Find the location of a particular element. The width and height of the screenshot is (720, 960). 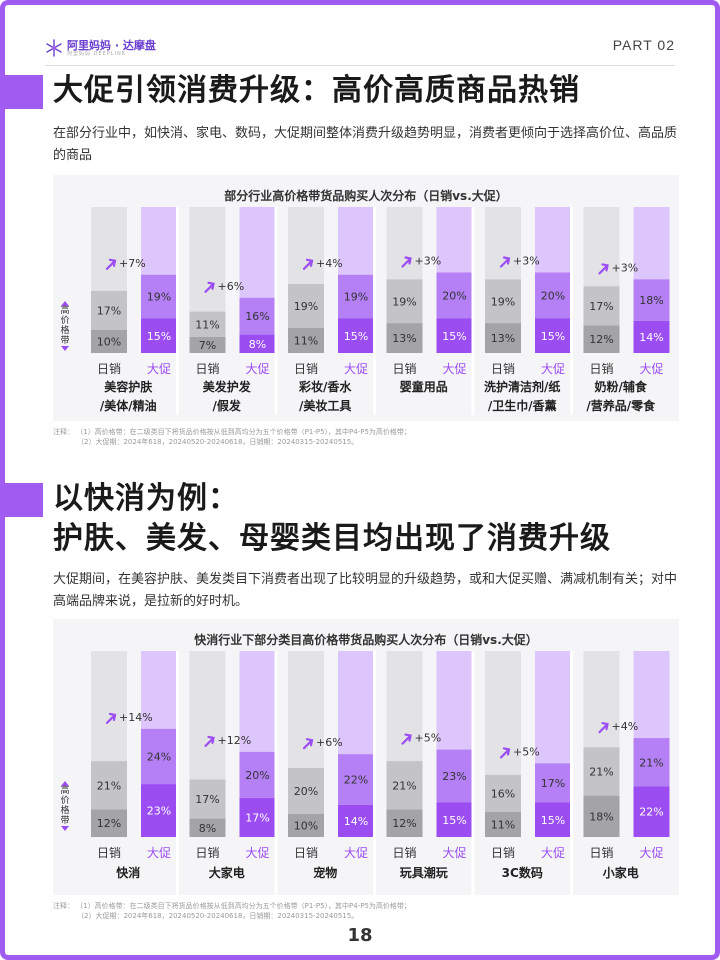

promo-p5-value-label: 17% is located at coordinates (257, 817).